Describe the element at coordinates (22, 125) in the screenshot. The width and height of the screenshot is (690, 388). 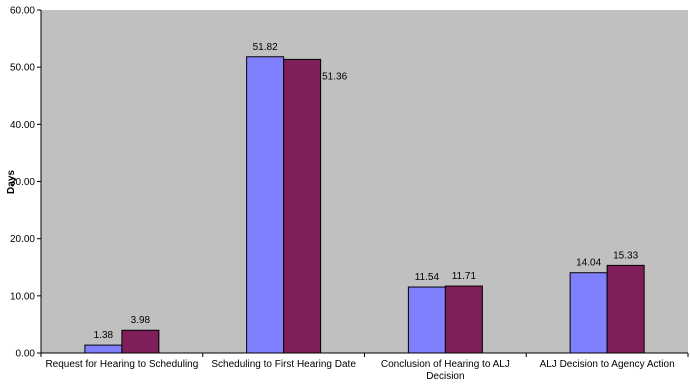
I see `y-tick-label: 40.00` at that location.